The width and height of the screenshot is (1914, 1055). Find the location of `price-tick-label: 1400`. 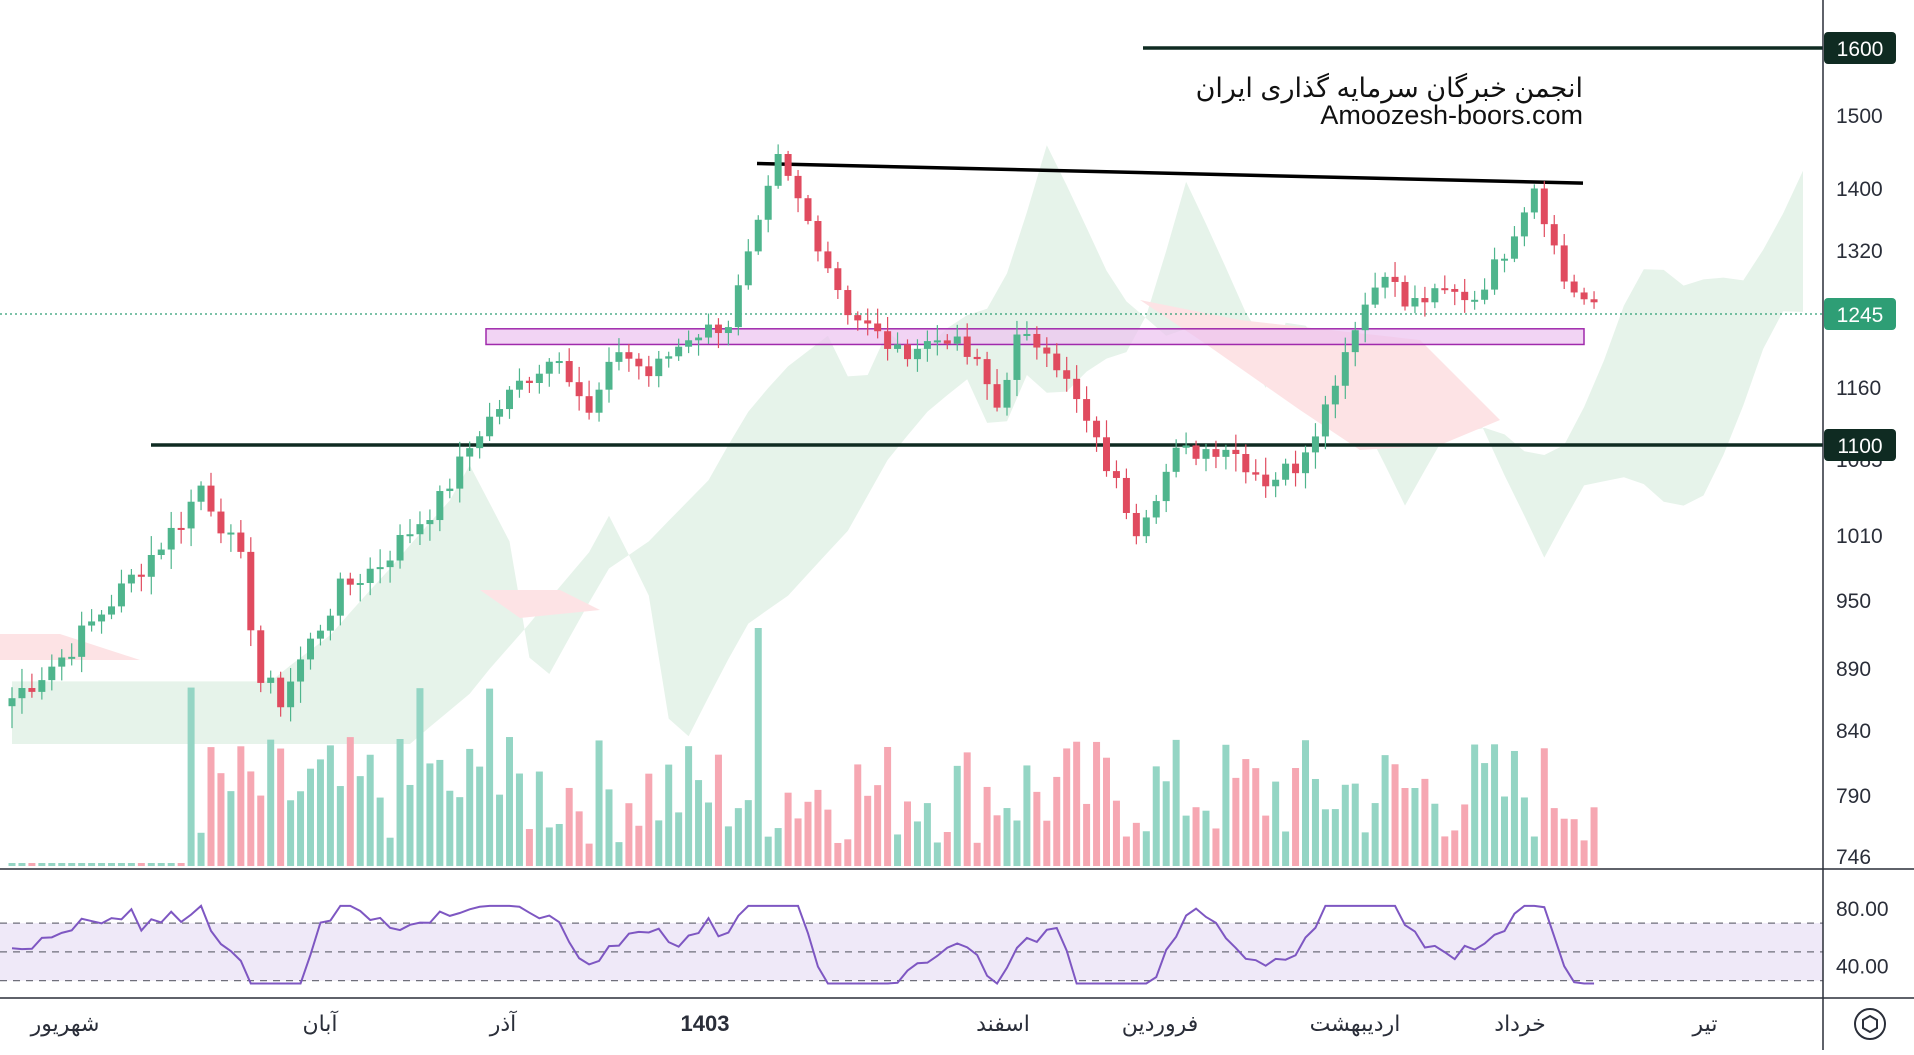

price-tick-label: 1400 is located at coordinates (1859, 189).